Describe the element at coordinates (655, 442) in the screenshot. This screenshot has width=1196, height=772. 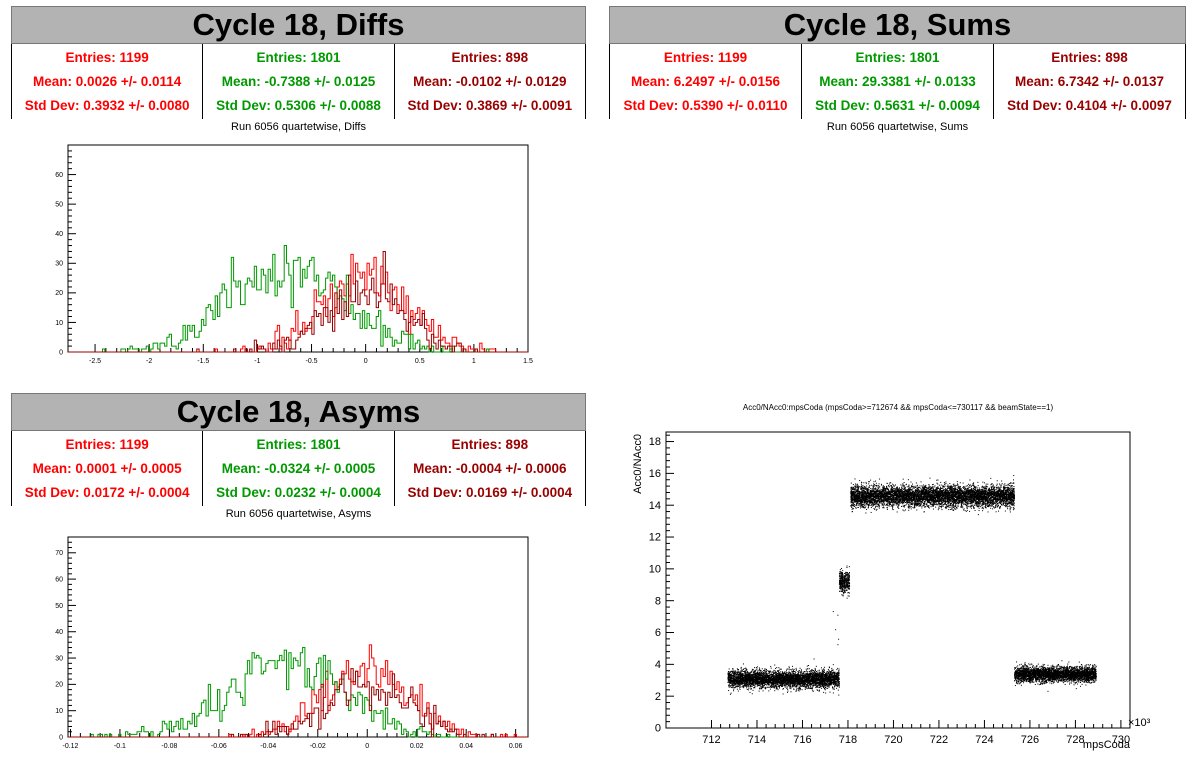
I see `y-tick-label: 18` at that location.